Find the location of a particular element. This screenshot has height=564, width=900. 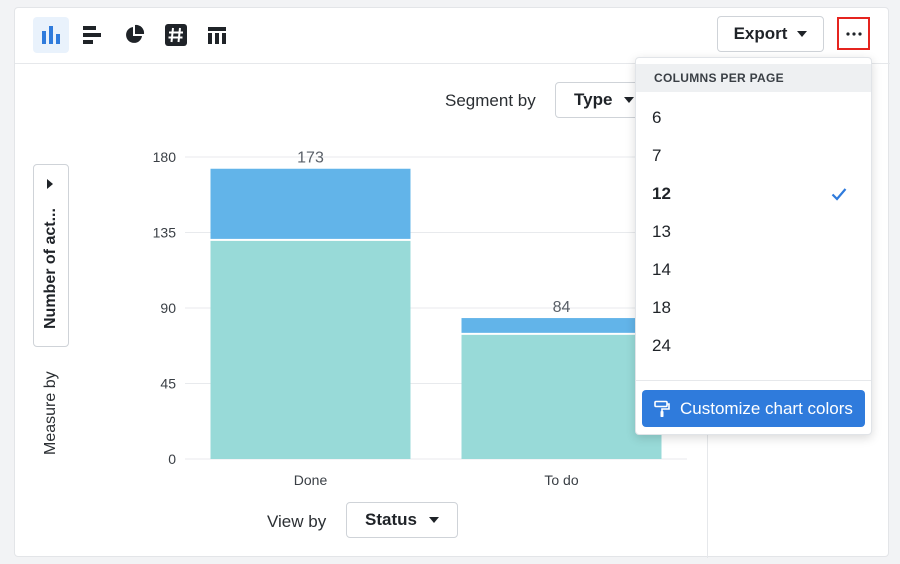

hash-icon is located at coordinates (176, 35).